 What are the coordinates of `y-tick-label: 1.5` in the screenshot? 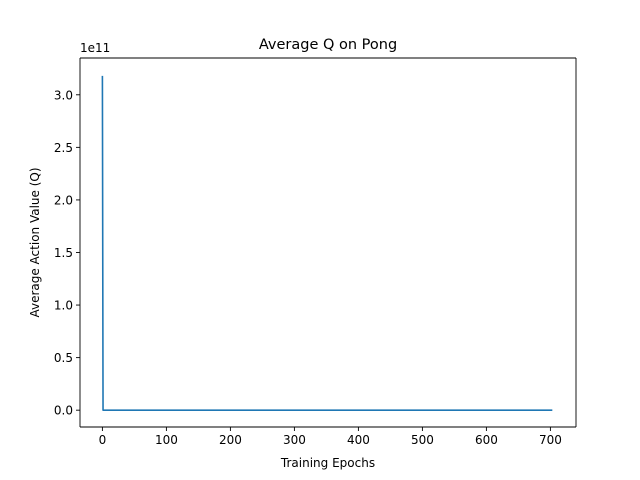 It's located at (63, 253).